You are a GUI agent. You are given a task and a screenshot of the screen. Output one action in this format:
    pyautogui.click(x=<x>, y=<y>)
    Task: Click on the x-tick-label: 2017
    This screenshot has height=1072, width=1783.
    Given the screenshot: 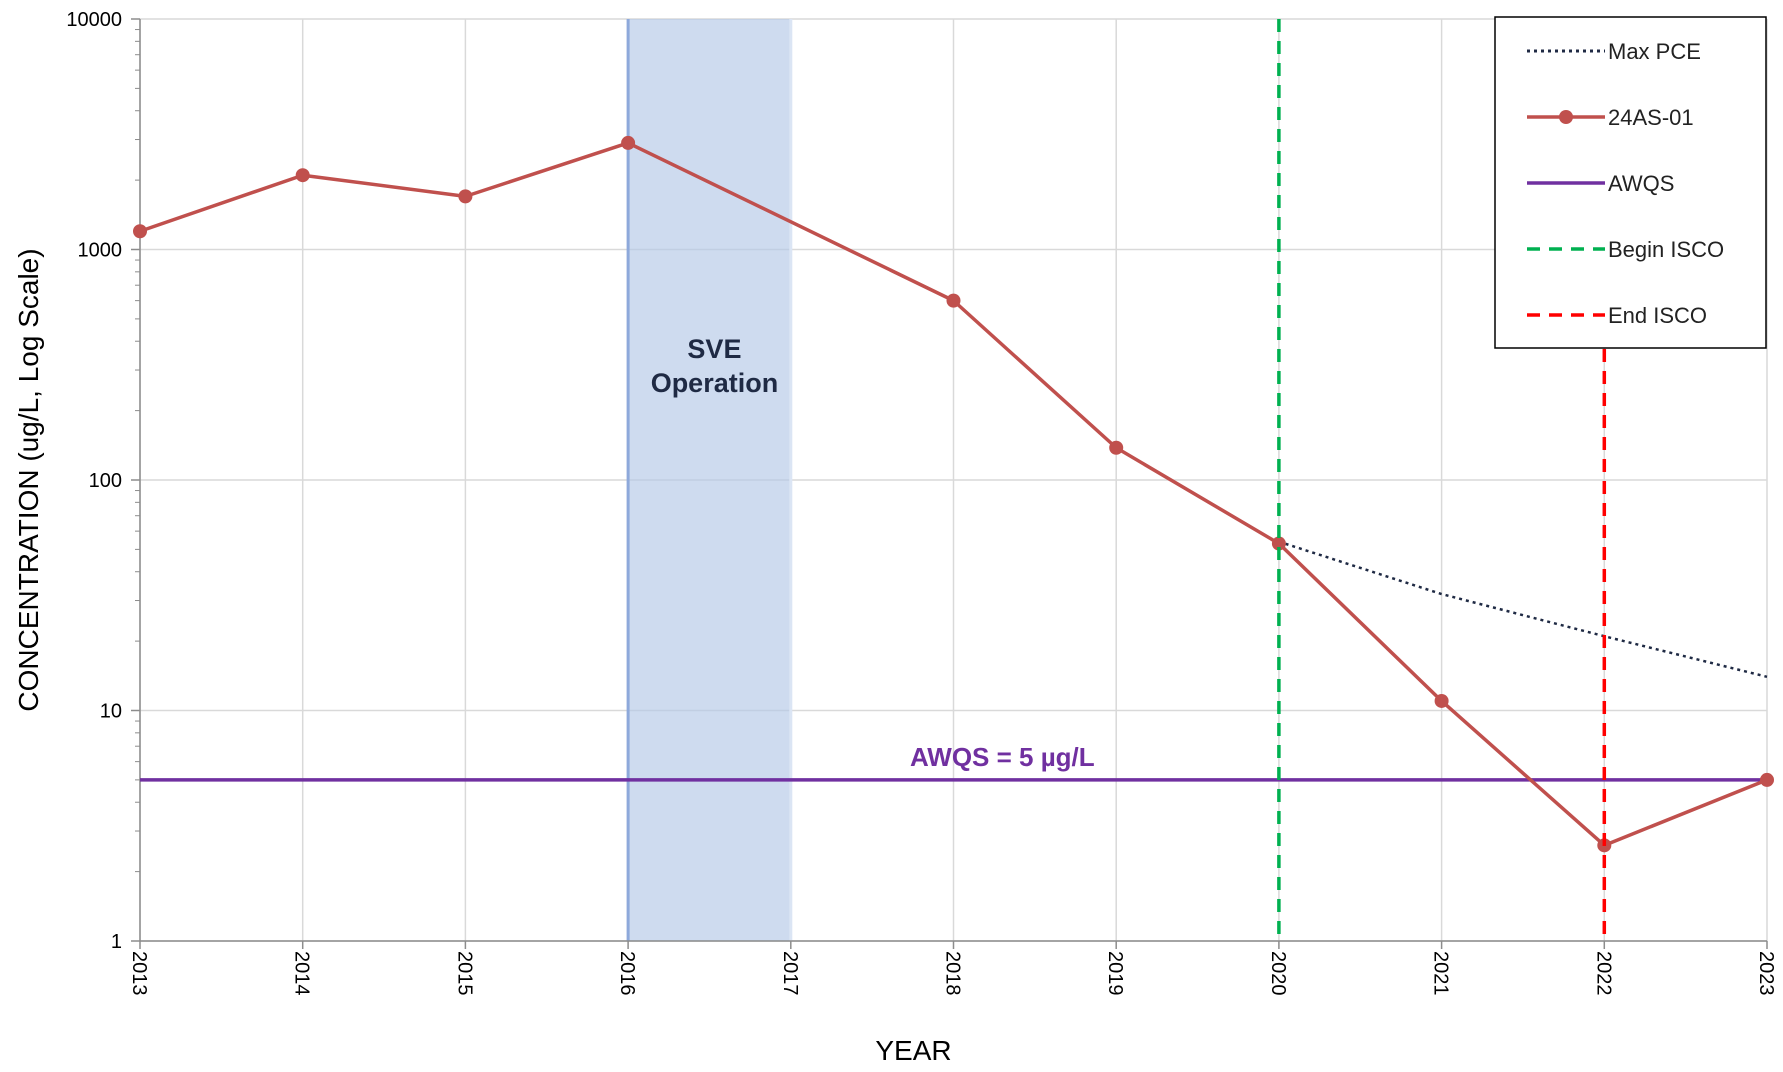 What is the action you would take?
    pyautogui.click(x=790, y=973)
    